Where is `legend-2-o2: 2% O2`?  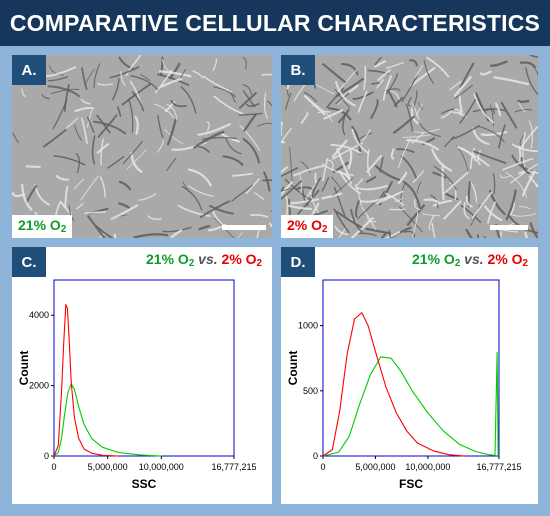
legend-2-o2: 2% O2 is located at coordinates (507, 260).